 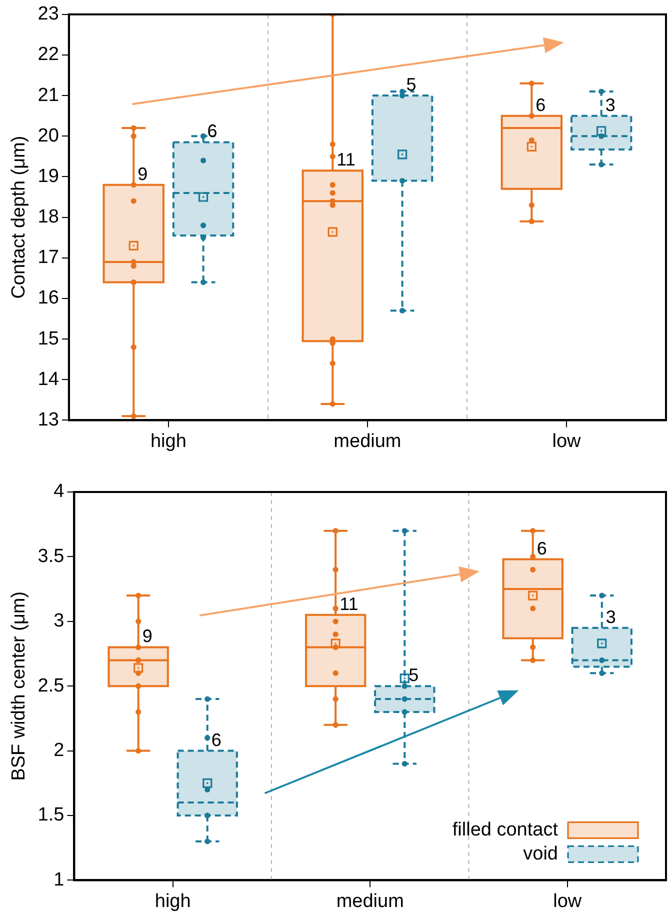 I want to click on y-tick-label: 15, so click(x=48, y=339).